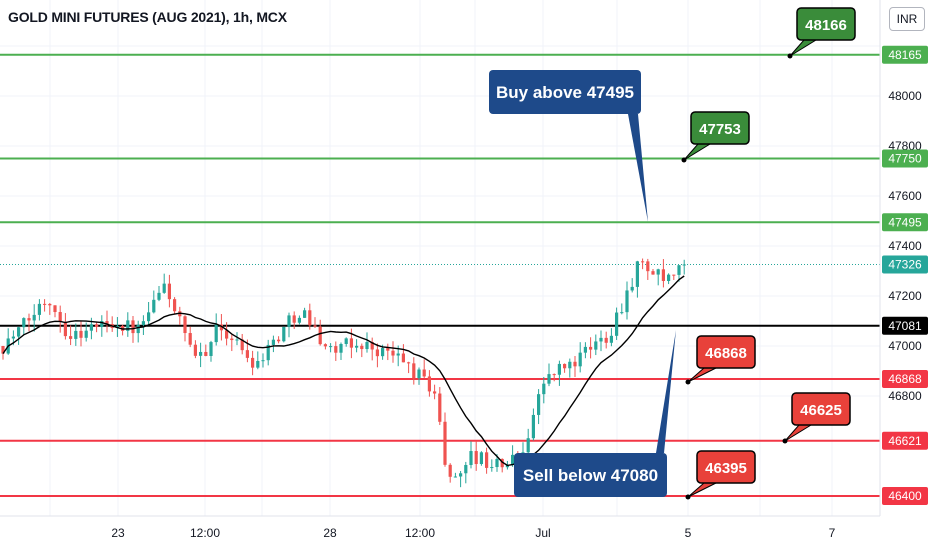 This screenshot has width=932, height=555. Describe the element at coordinates (542, 533) in the screenshot. I see `time-tick-label: Jul` at that location.